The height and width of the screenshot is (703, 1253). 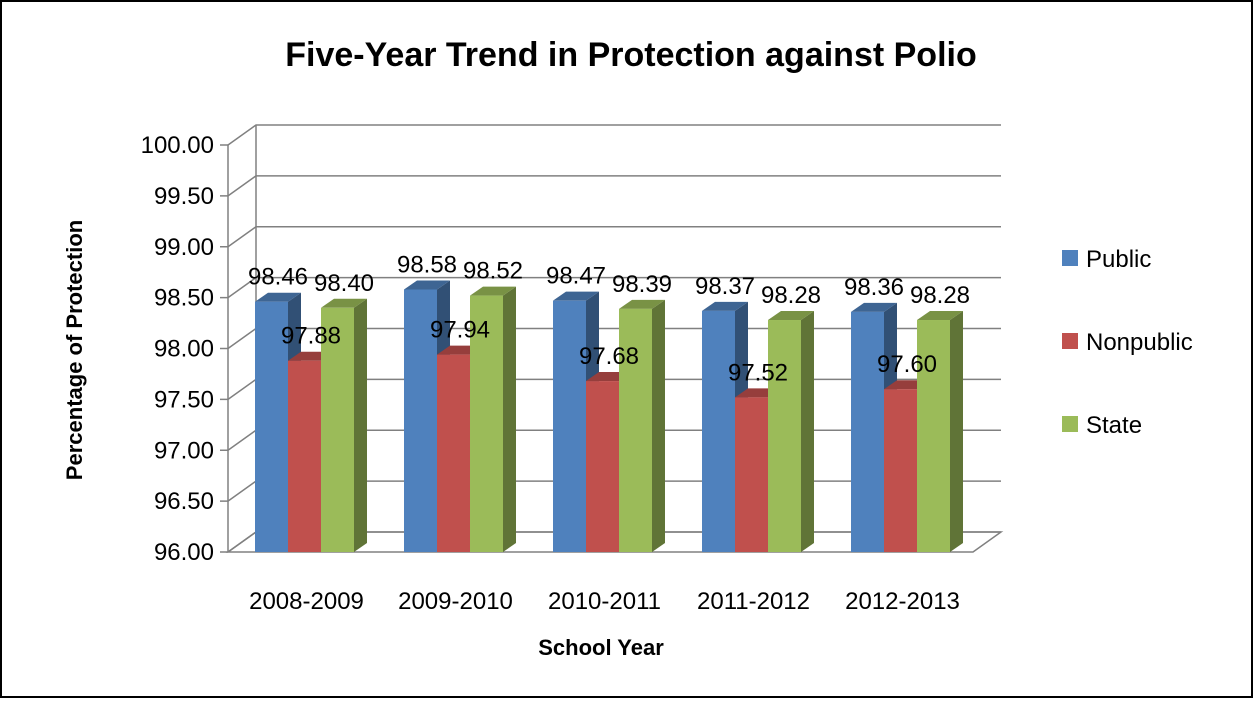 What do you see at coordinates (758, 372) in the screenshot?
I see `data-label: 97.52` at bounding box center [758, 372].